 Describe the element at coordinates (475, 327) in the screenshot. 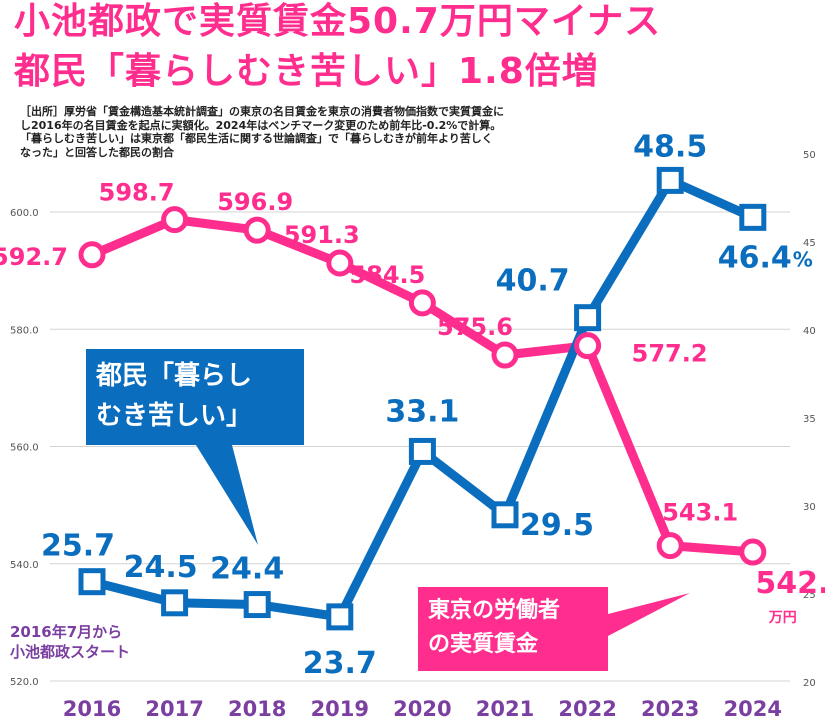

I see `real-wage-label: 575.6` at that location.